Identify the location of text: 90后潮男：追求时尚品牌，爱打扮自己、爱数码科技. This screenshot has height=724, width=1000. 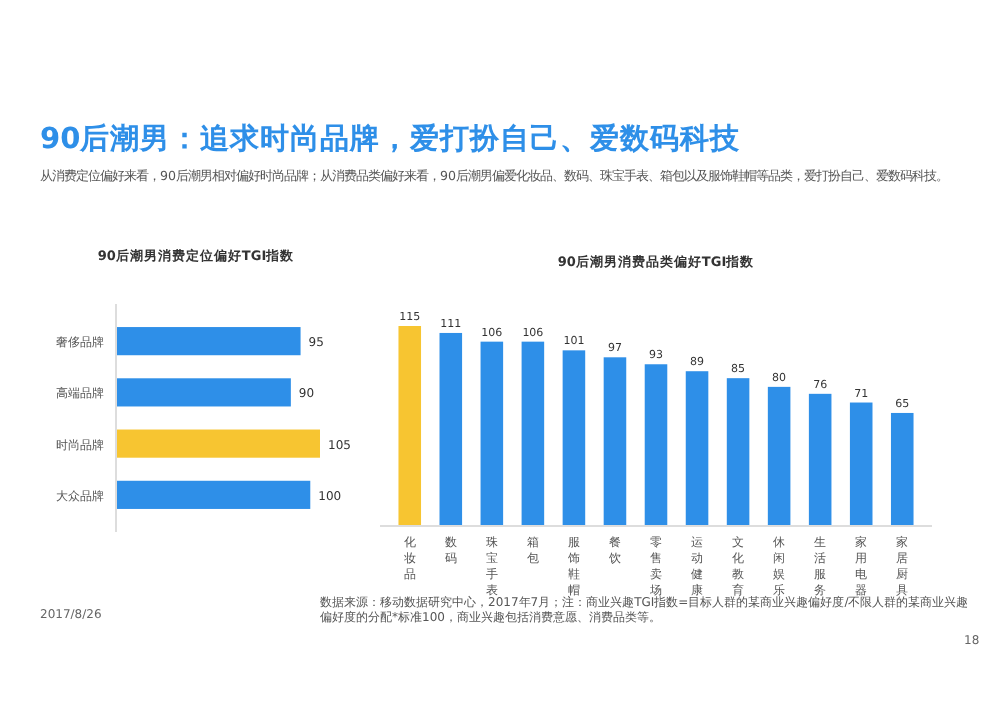
(391, 139).